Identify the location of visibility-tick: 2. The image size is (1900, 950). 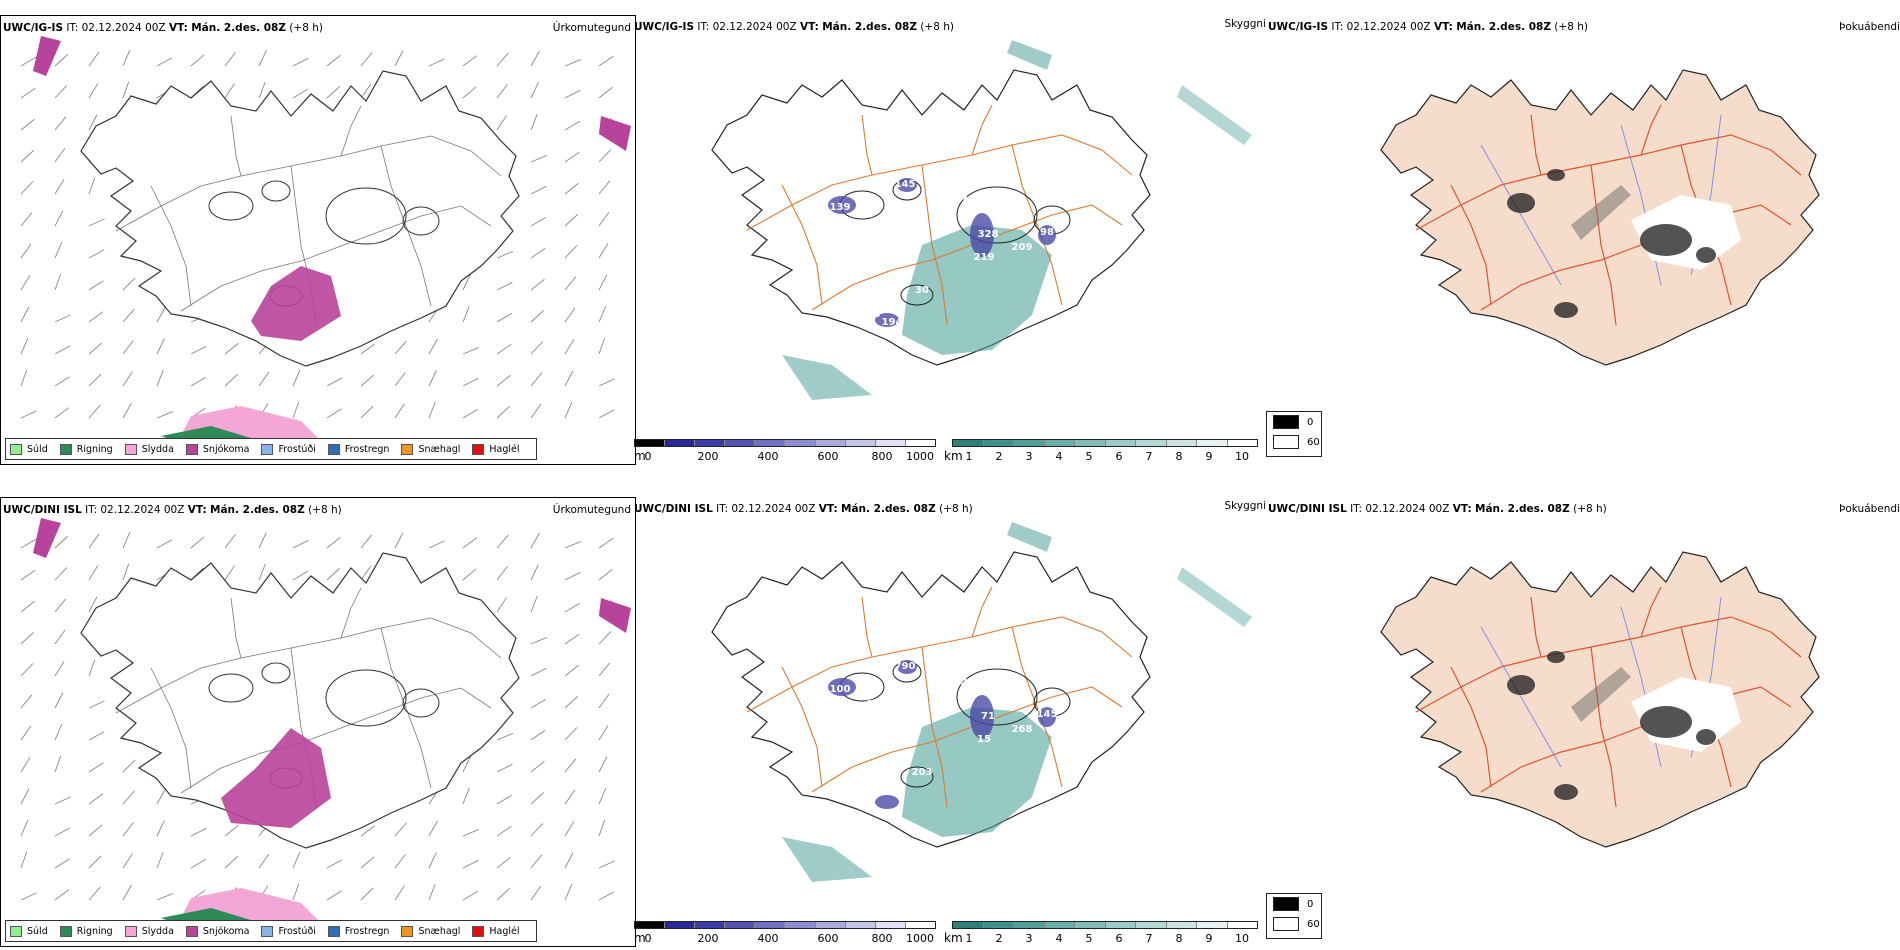
(999, 938).